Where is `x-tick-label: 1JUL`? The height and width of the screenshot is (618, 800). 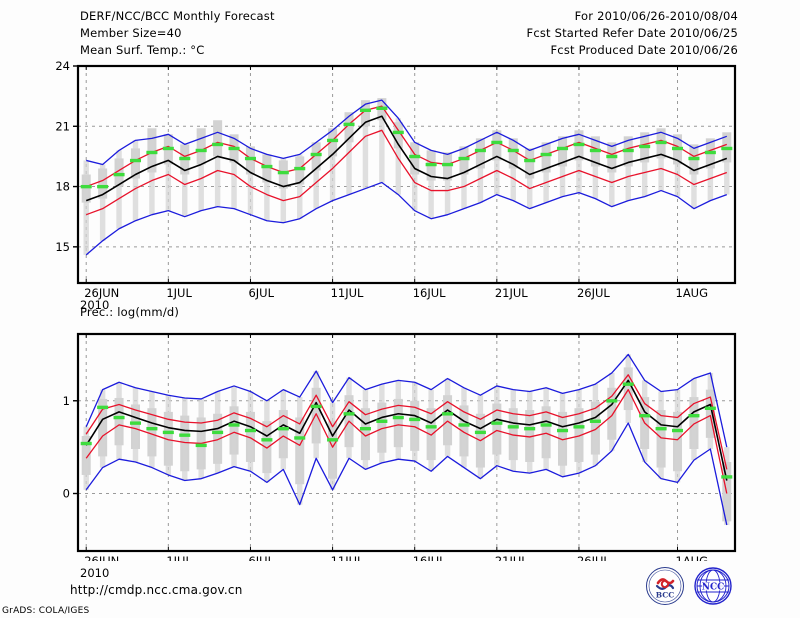 x-tick-label: 1JUL is located at coordinates (179, 557).